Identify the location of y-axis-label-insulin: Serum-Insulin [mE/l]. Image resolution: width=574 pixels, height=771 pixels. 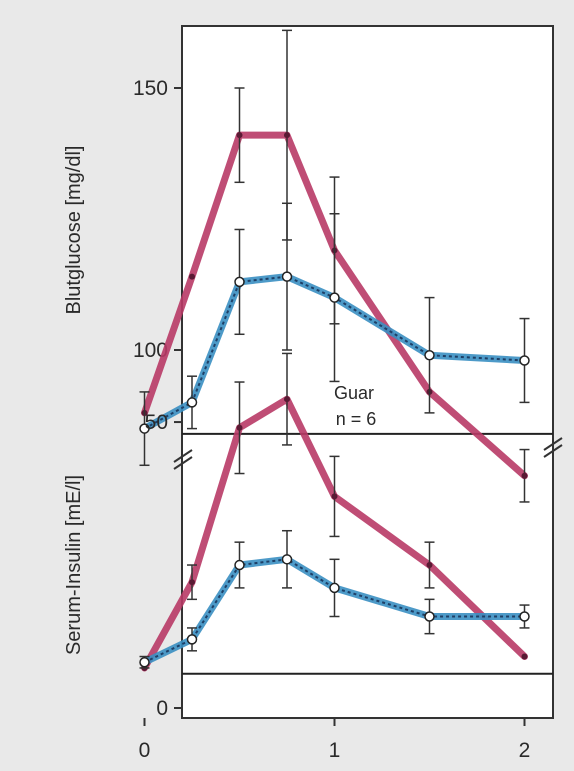
(74, 565).